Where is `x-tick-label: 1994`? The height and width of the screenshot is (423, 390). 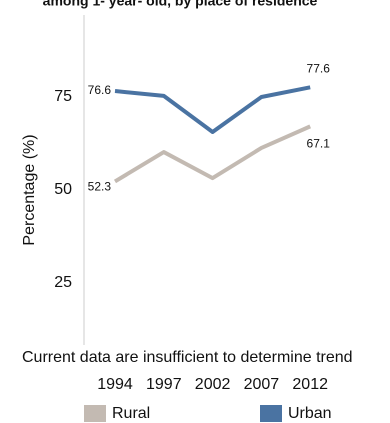
x-tick-label: 1994 is located at coordinates (115, 384).